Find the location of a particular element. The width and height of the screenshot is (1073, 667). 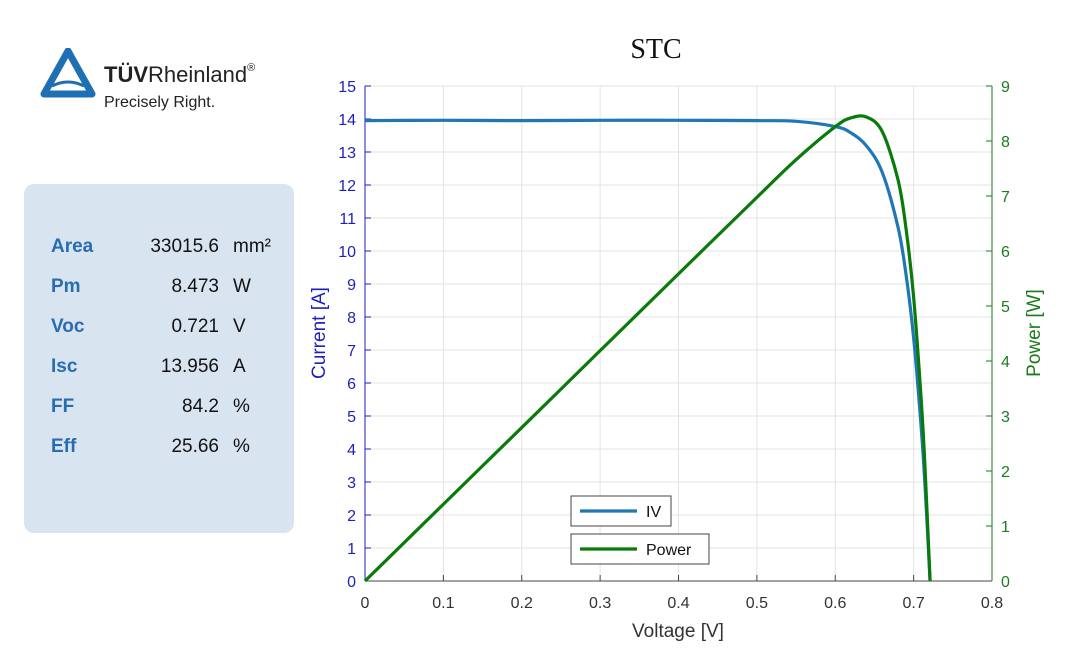

spec-label: Isc is located at coordinates (64, 366).